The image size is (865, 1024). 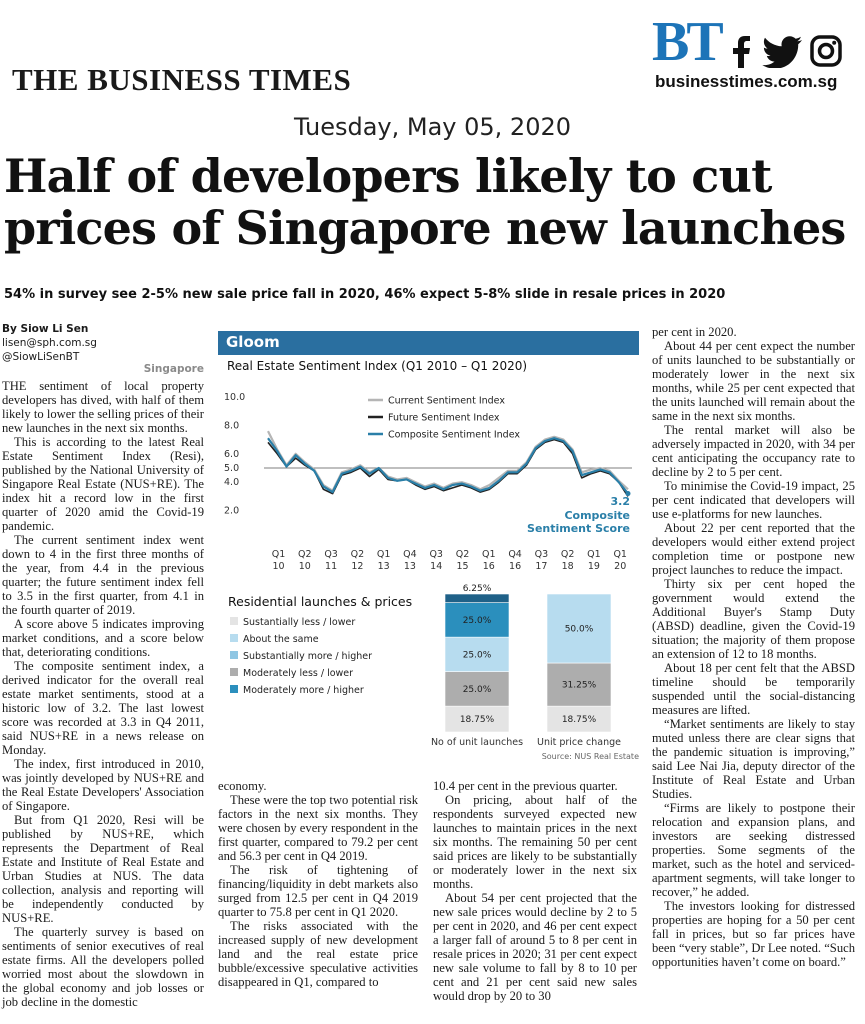 What do you see at coordinates (231, 454) in the screenshot?
I see `y-tick-label: 6.0` at bounding box center [231, 454].